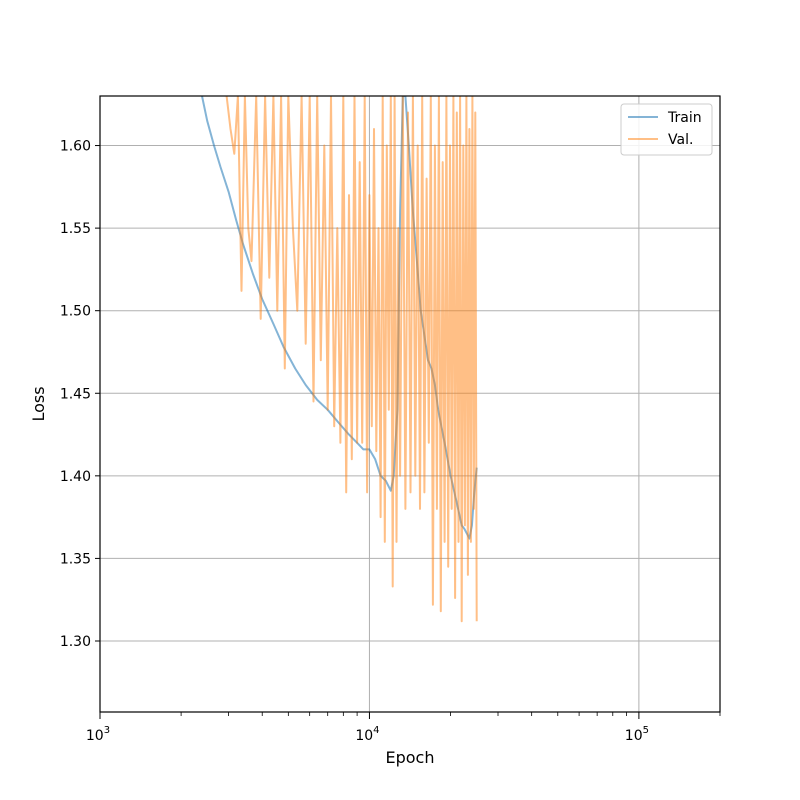 The height and width of the screenshot is (800, 800). I want to click on legend-label-train: Train, so click(684, 118).